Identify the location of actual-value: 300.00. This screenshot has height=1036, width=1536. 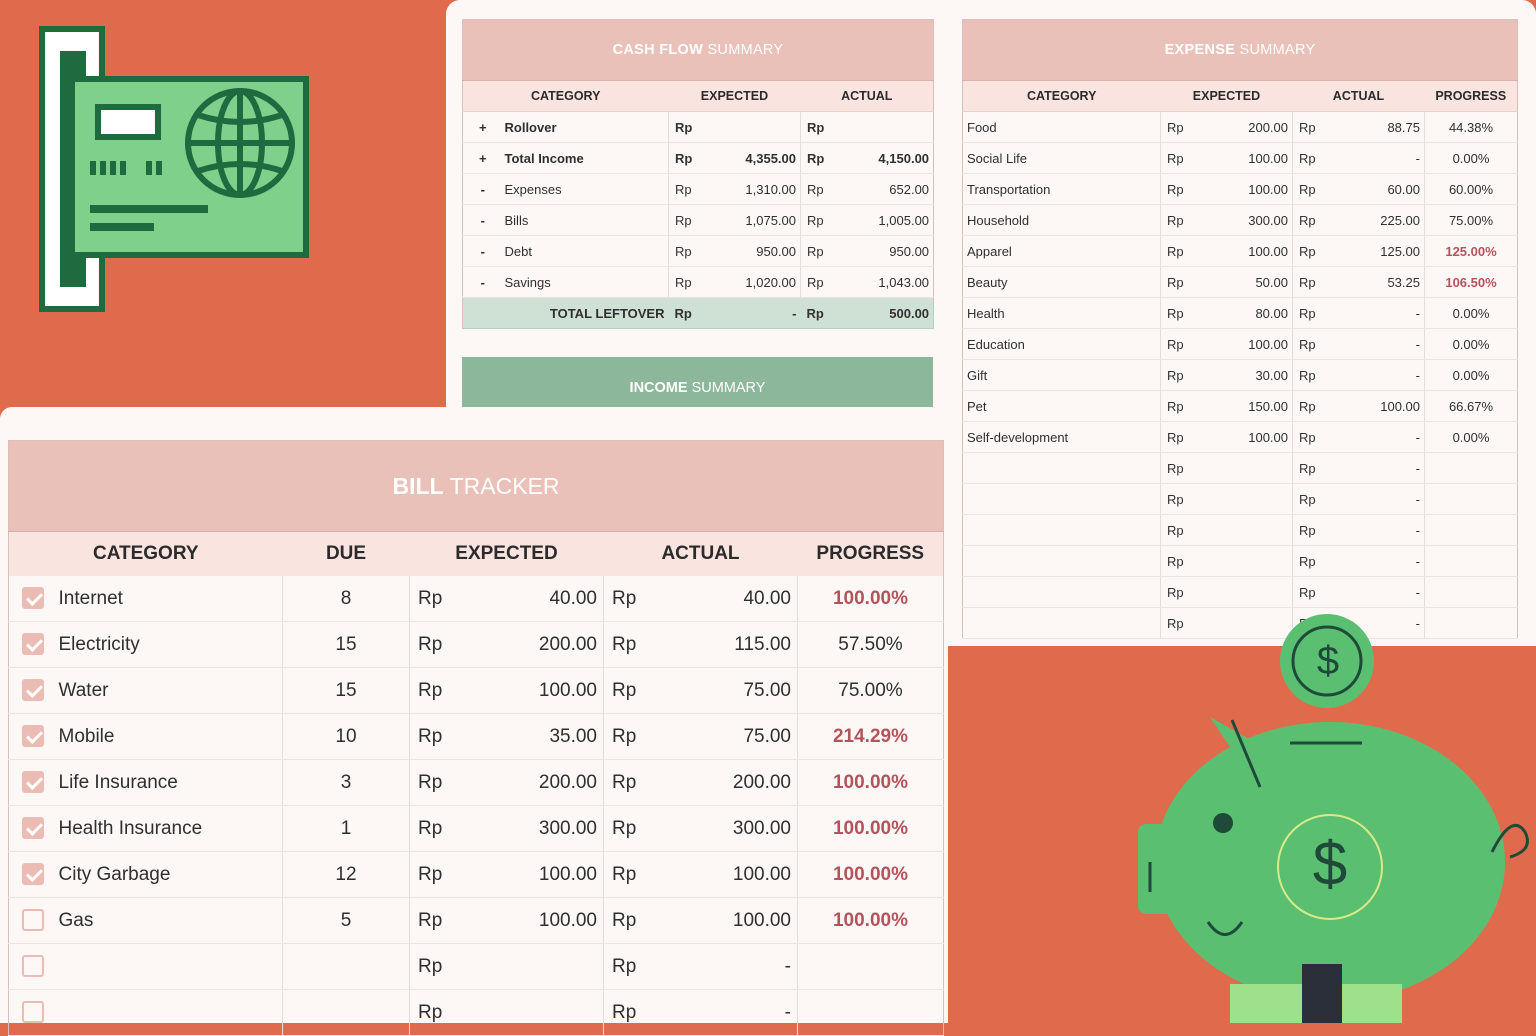
(718, 828).